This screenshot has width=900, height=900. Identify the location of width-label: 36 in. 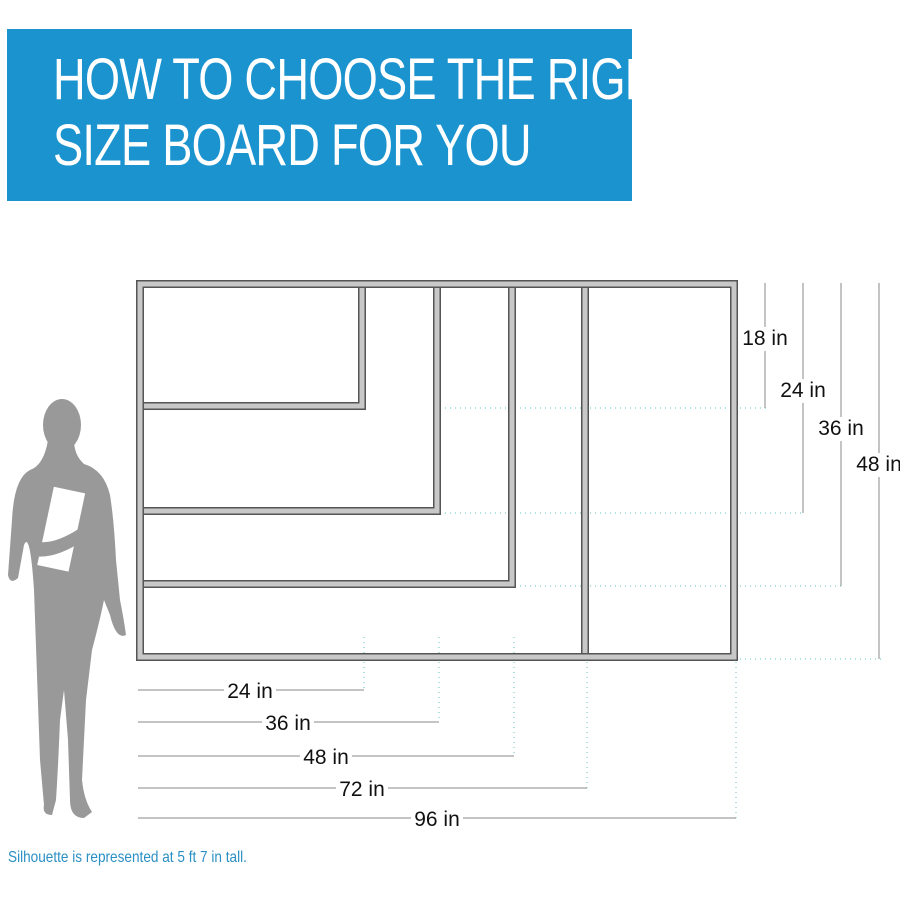
(288, 723).